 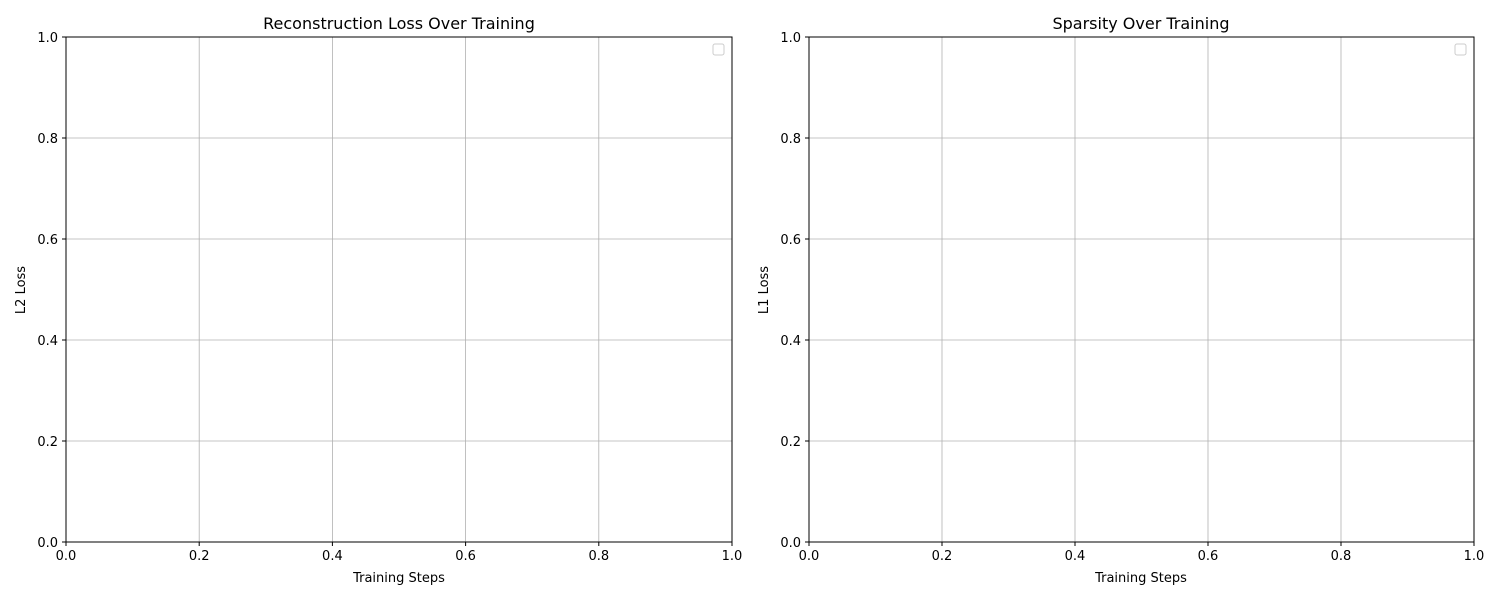 I want to click on y-axis-label: L1 Loss, so click(x=764, y=290).